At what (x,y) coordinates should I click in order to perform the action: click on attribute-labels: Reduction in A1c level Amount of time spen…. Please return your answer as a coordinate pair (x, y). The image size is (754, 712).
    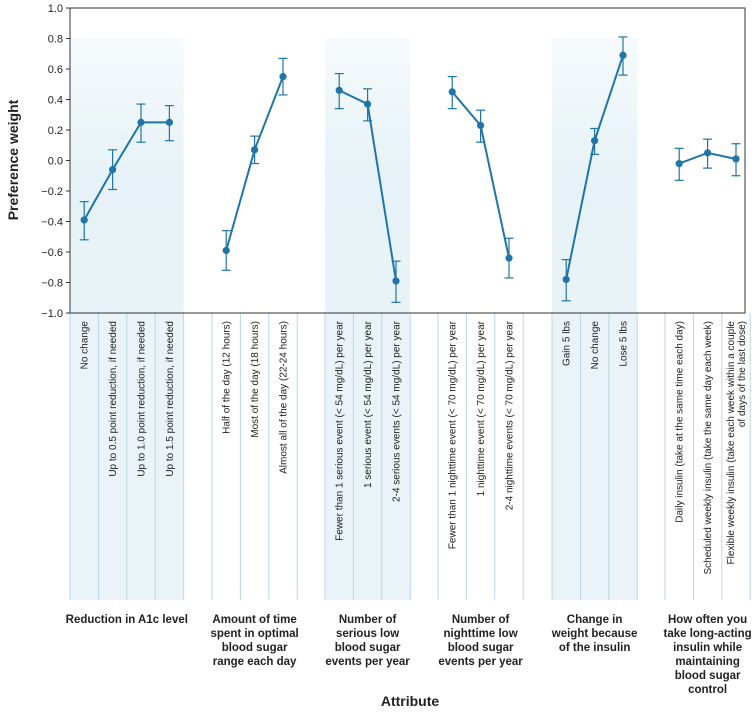
    Looking at the image, I should click on (409, 655).